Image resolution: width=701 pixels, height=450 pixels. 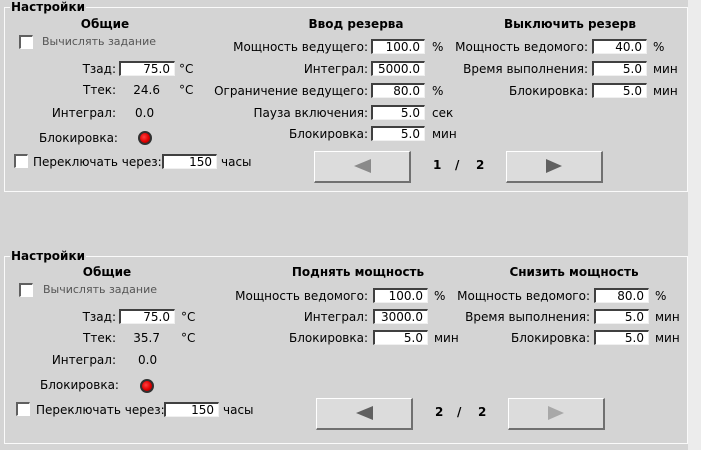 What do you see at coordinates (443, 113) in the screenshot?
I see `row-unit: сек` at bounding box center [443, 113].